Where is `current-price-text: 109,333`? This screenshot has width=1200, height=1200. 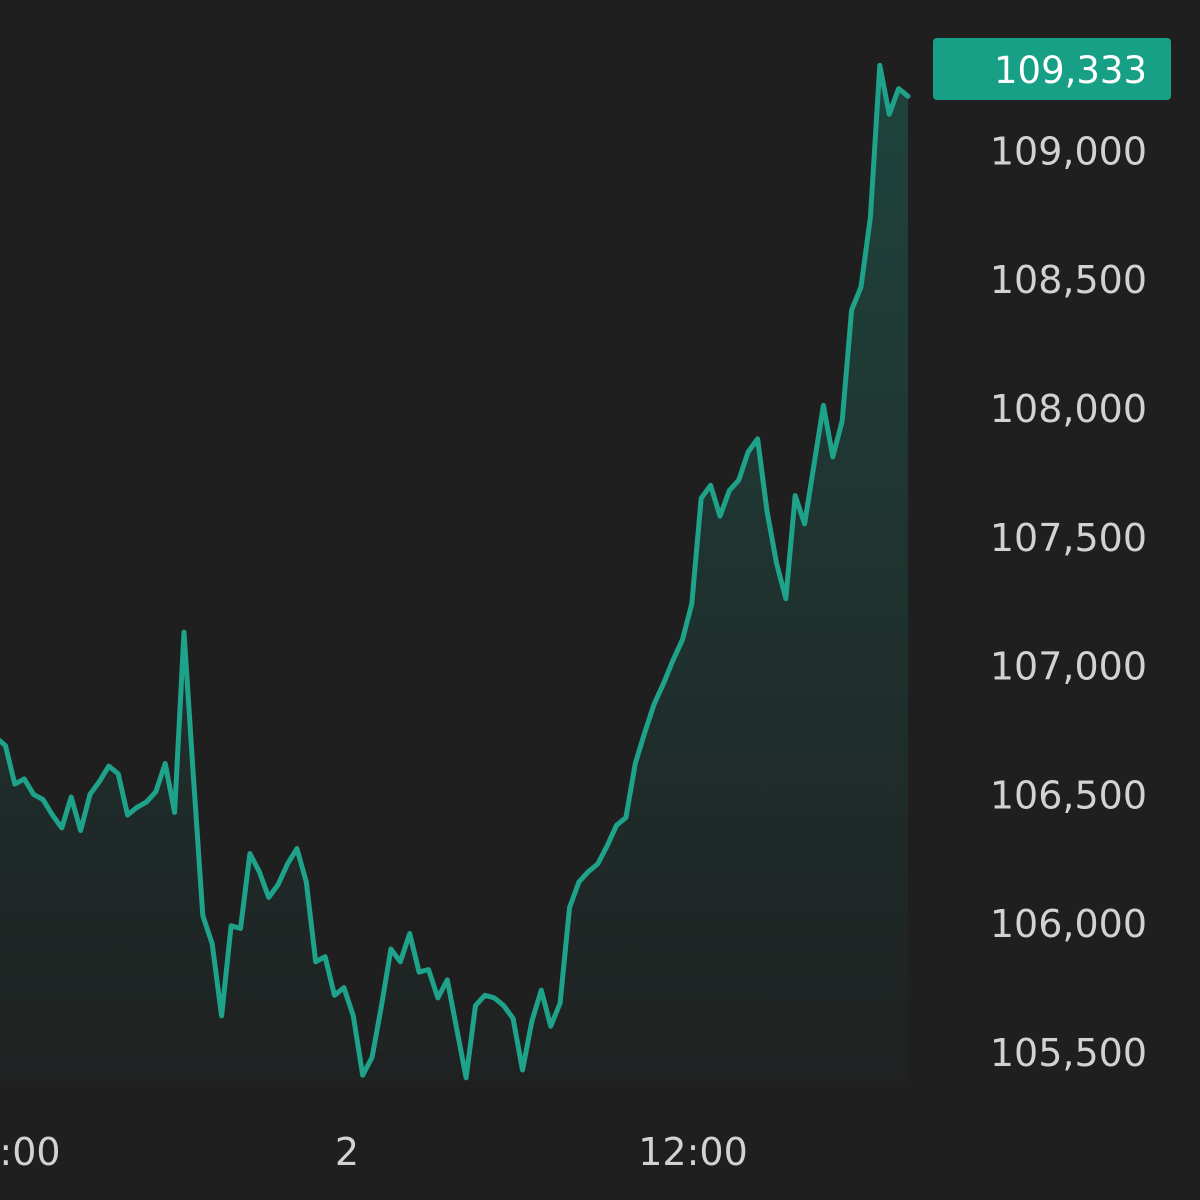 current-price-text: 109,333 is located at coordinates (1070, 70).